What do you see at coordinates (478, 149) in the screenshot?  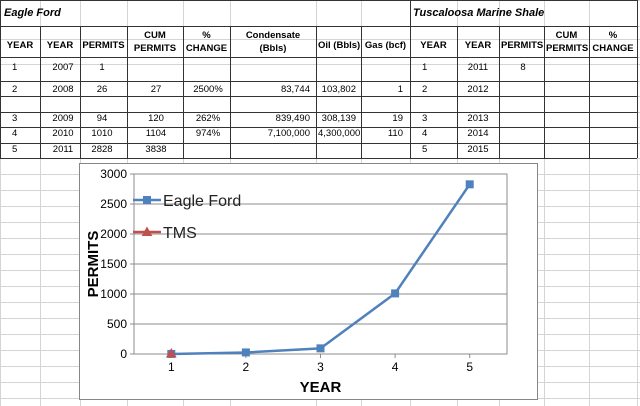 I see `tms-cell-r4c1: 2015` at bounding box center [478, 149].